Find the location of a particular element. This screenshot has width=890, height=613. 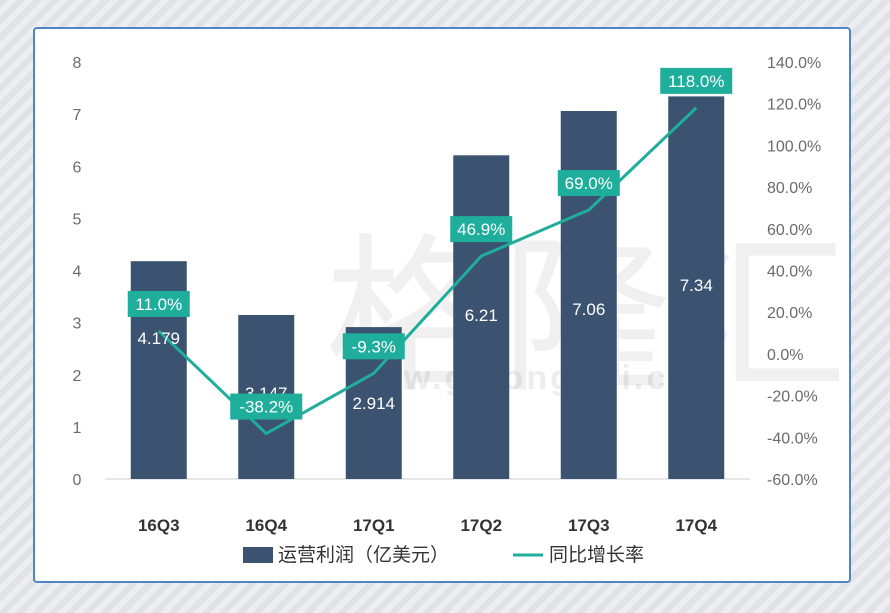

y-left-tick: 4 is located at coordinates (77, 272).